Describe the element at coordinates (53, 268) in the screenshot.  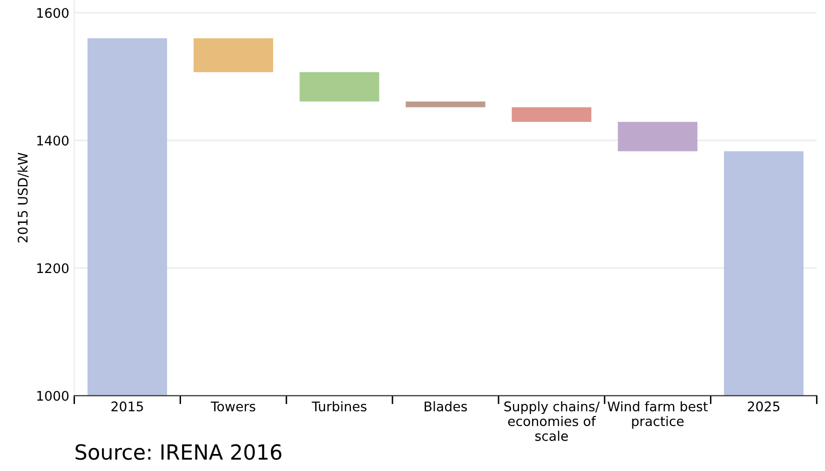
I see `y-tick-label: 1200` at that location.